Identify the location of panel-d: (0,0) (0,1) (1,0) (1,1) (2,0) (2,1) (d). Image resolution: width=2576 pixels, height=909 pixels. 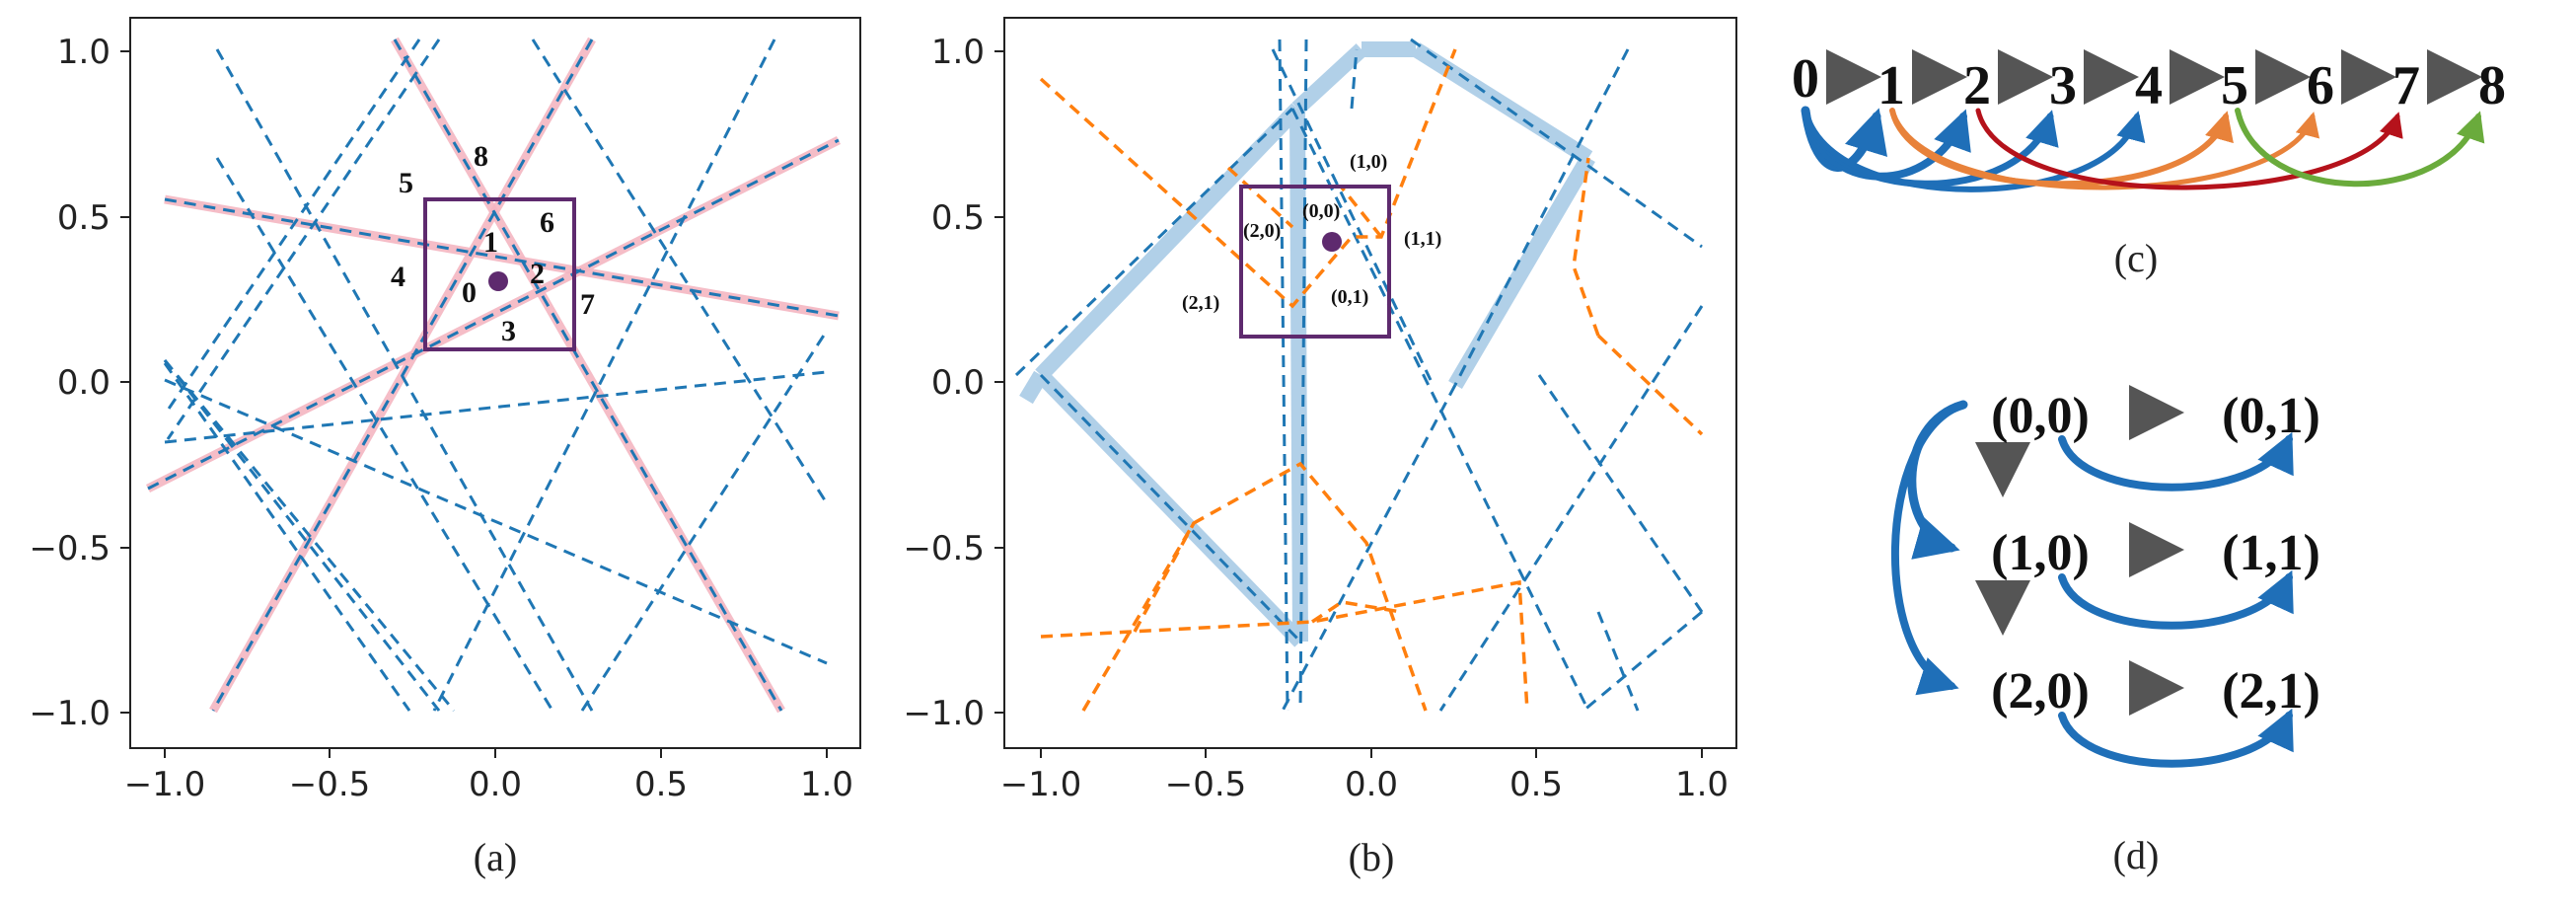
(2105, 631).